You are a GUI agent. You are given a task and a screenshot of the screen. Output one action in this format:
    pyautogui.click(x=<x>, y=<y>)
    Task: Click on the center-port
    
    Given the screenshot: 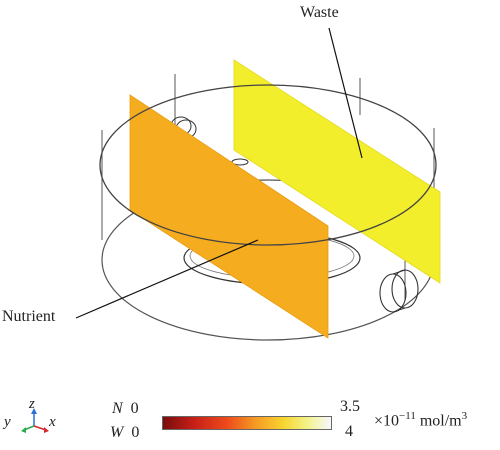 What is the action you would take?
    pyautogui.click(x=240, y=162)
    